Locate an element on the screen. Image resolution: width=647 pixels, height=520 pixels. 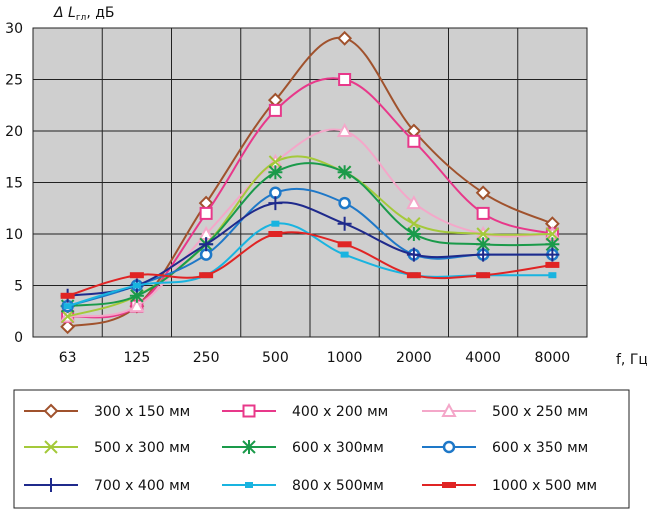
x-tick-label: 125 is located at coordinates (137, 358).